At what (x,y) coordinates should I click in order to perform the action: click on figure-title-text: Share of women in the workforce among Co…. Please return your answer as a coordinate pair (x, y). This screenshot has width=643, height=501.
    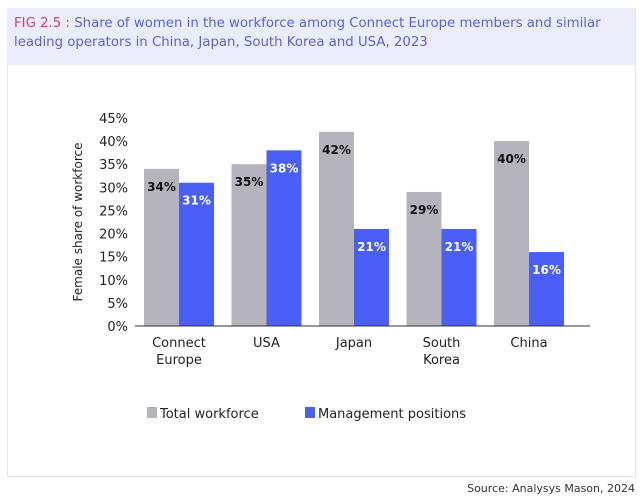
    Looking at the image, I should click on (307, 33).